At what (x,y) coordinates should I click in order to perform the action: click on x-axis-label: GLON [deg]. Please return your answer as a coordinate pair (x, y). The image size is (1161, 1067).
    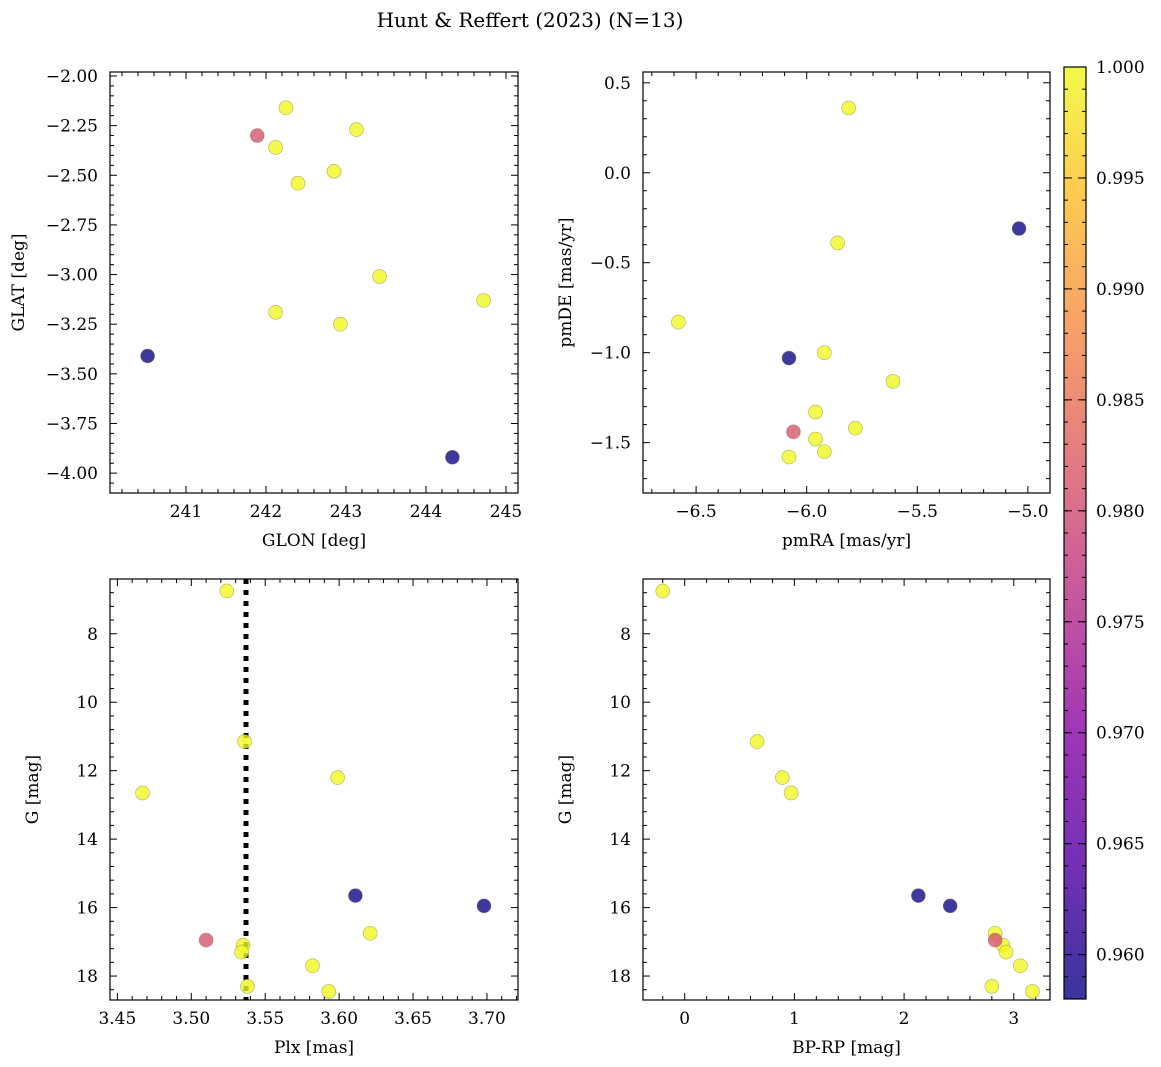
    Looking at the image, I should click on (314, 541).